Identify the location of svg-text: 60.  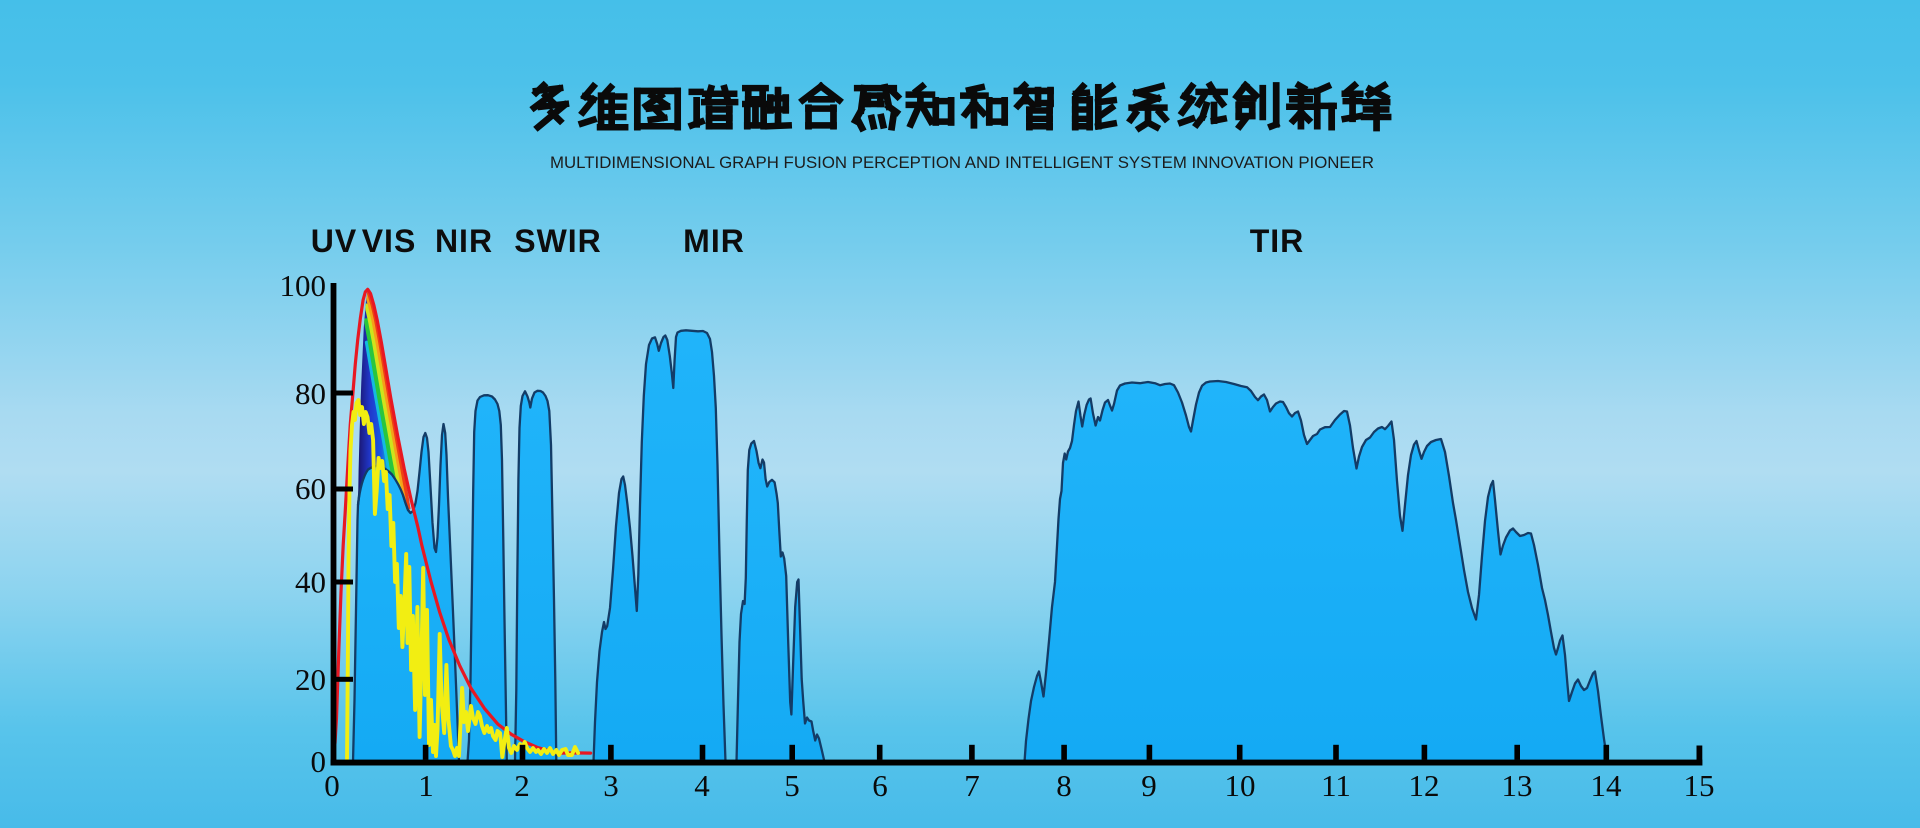
(310, 488).